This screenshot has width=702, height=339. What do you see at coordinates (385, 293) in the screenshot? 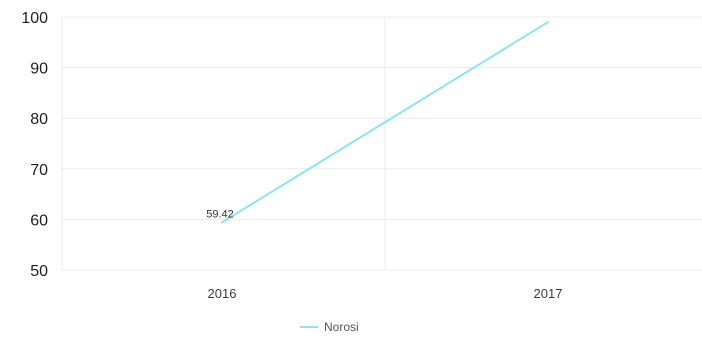
I see `x-axis-ticks: 2016 2017` at bounding box center [385, 293].